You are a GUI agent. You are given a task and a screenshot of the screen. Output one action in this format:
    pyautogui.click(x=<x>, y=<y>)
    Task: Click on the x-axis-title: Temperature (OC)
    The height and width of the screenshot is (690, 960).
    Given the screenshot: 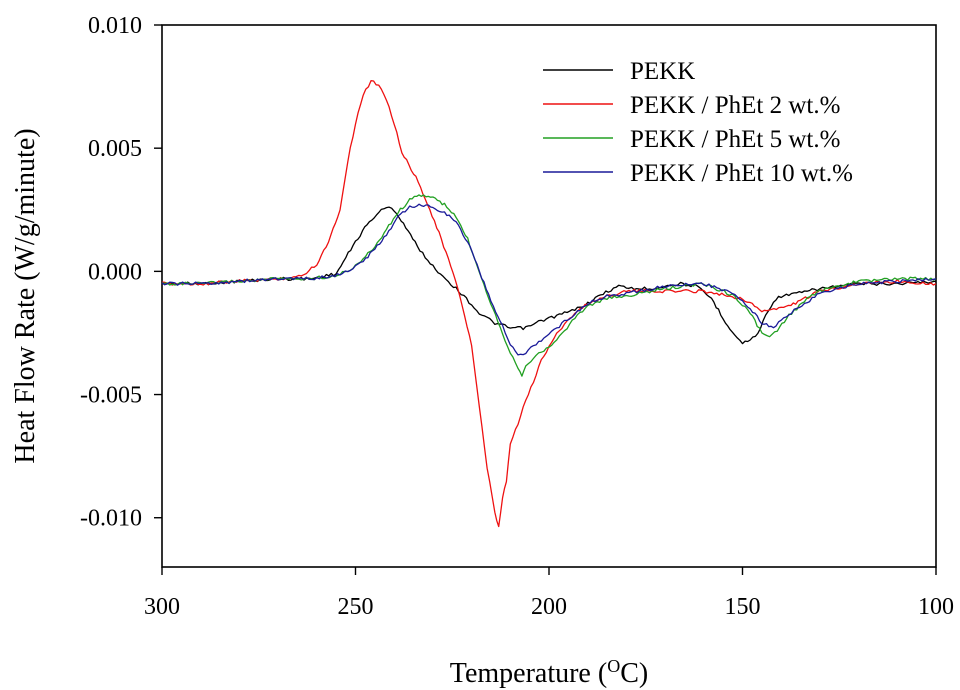 What is the action you would take?
    pyautogui.click(x=549, y=672)
    